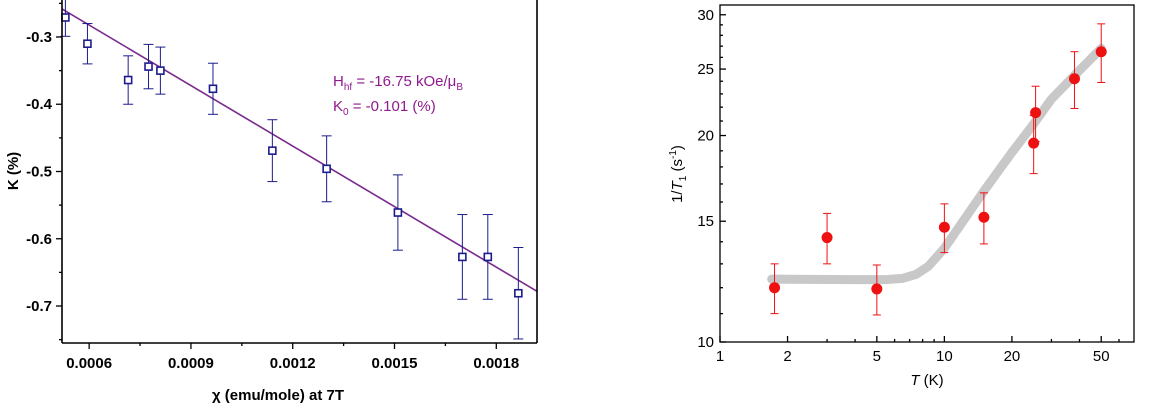  I want to click on left-annotation-hhf-symbol: H, so click(338, 81).